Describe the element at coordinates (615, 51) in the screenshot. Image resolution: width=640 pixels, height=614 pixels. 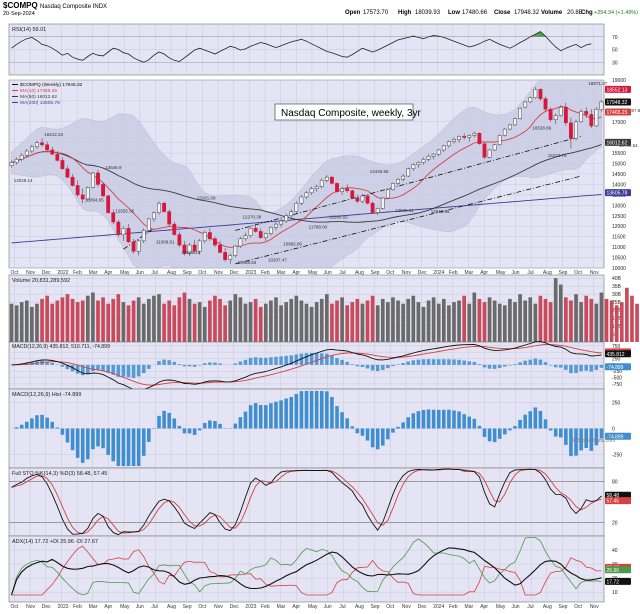
I see `y-tick-label: 50` at that location.